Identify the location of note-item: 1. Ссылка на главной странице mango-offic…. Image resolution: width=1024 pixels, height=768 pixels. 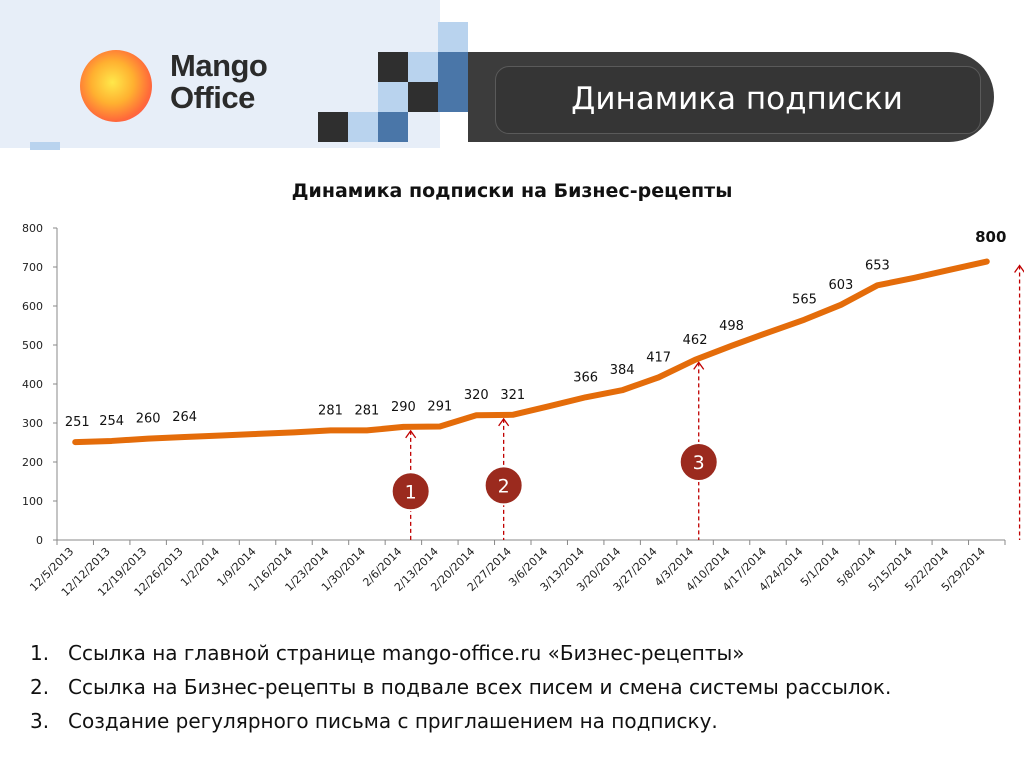
(460, 653).